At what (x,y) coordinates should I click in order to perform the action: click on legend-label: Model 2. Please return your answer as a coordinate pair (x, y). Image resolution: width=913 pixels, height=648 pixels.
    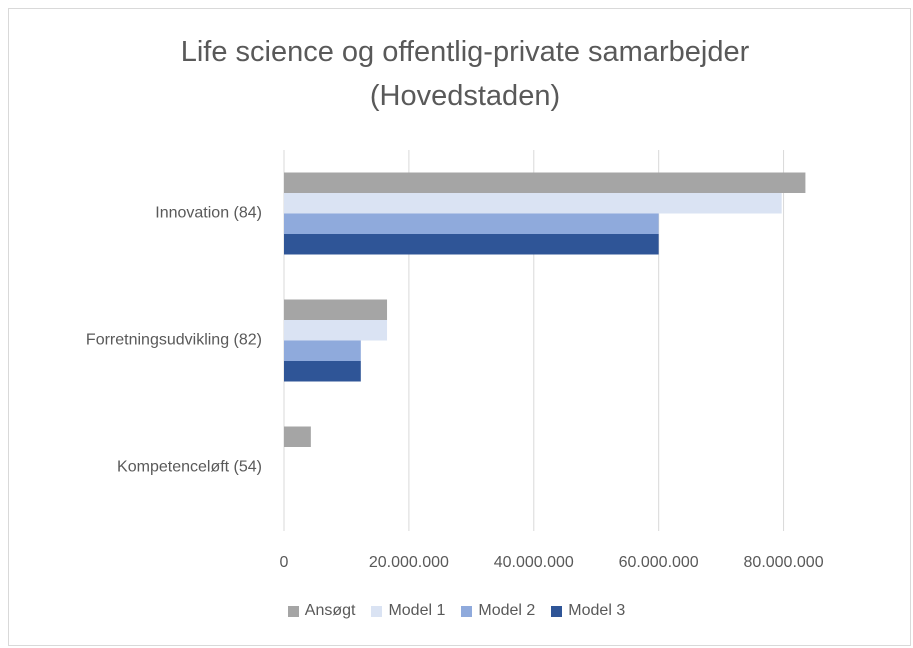
    Looking at the image, I should click on (507, 610).